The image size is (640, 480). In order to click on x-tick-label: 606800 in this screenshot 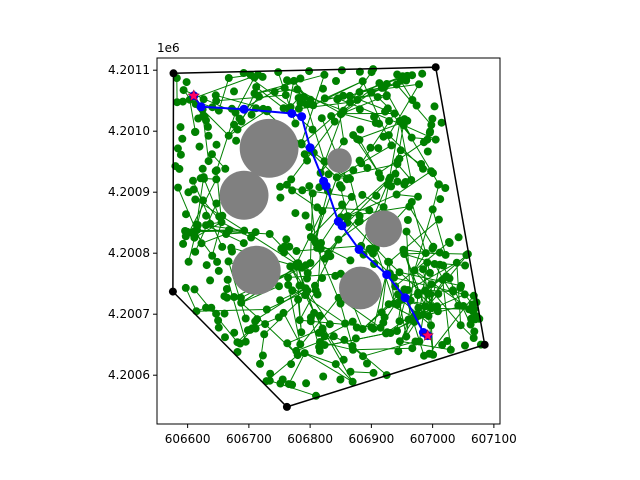, I will do `click(310, 439)`.